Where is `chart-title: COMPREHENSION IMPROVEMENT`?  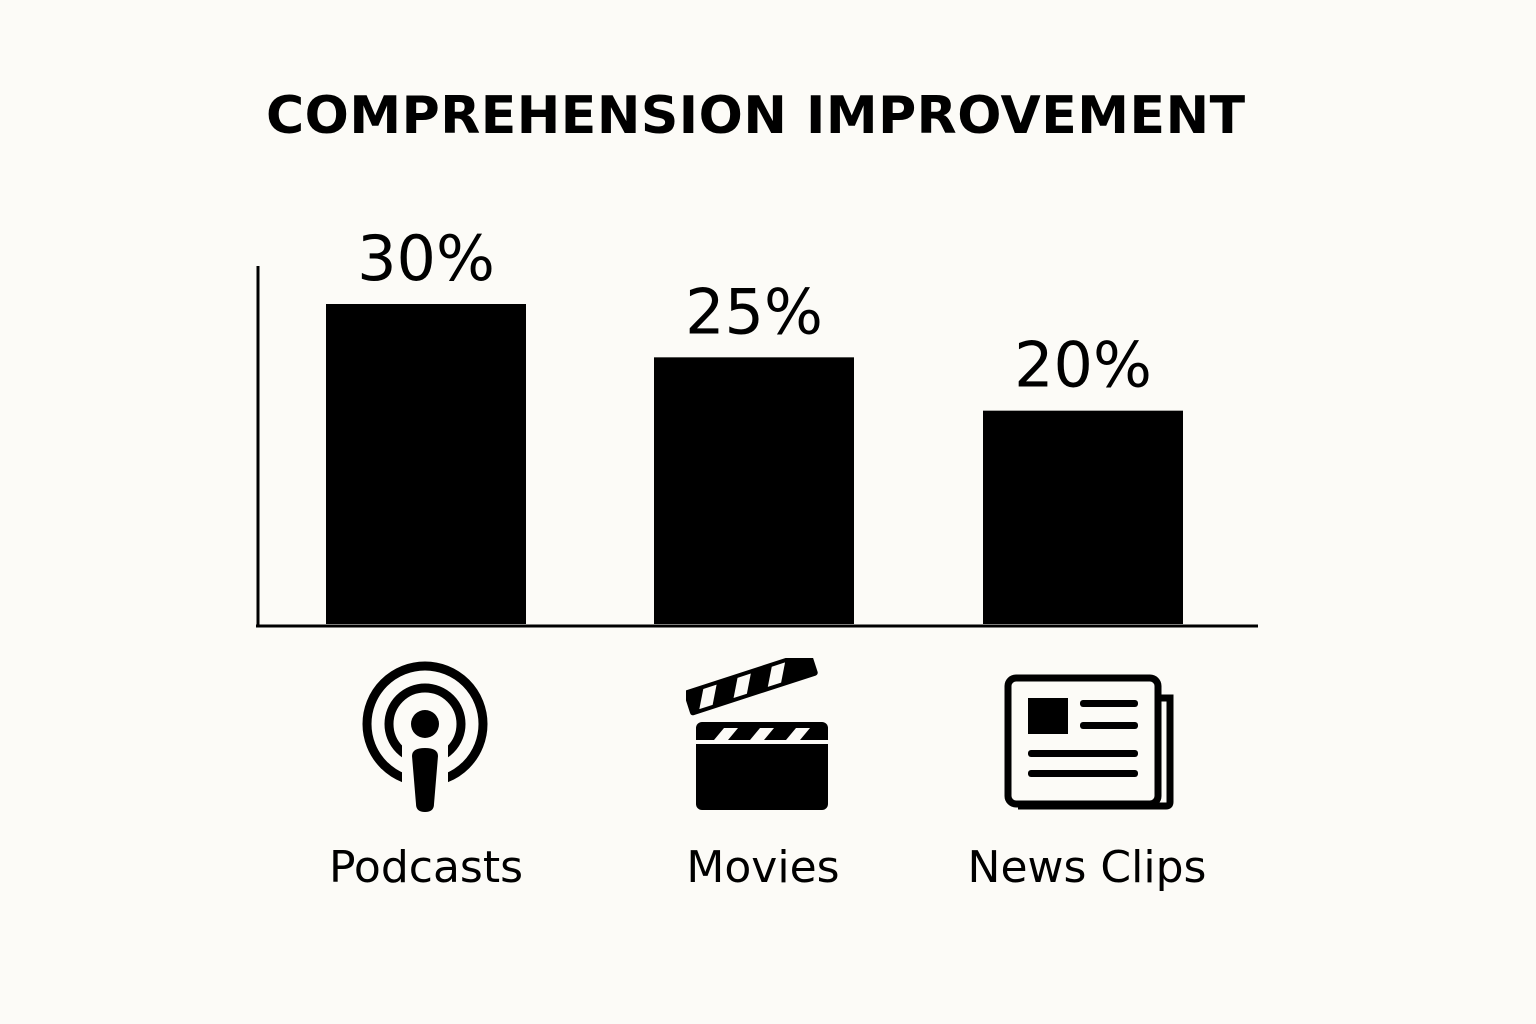 chart-title: COMPREHENSION IMPROVEMENT is located at coordinates (756, 116).